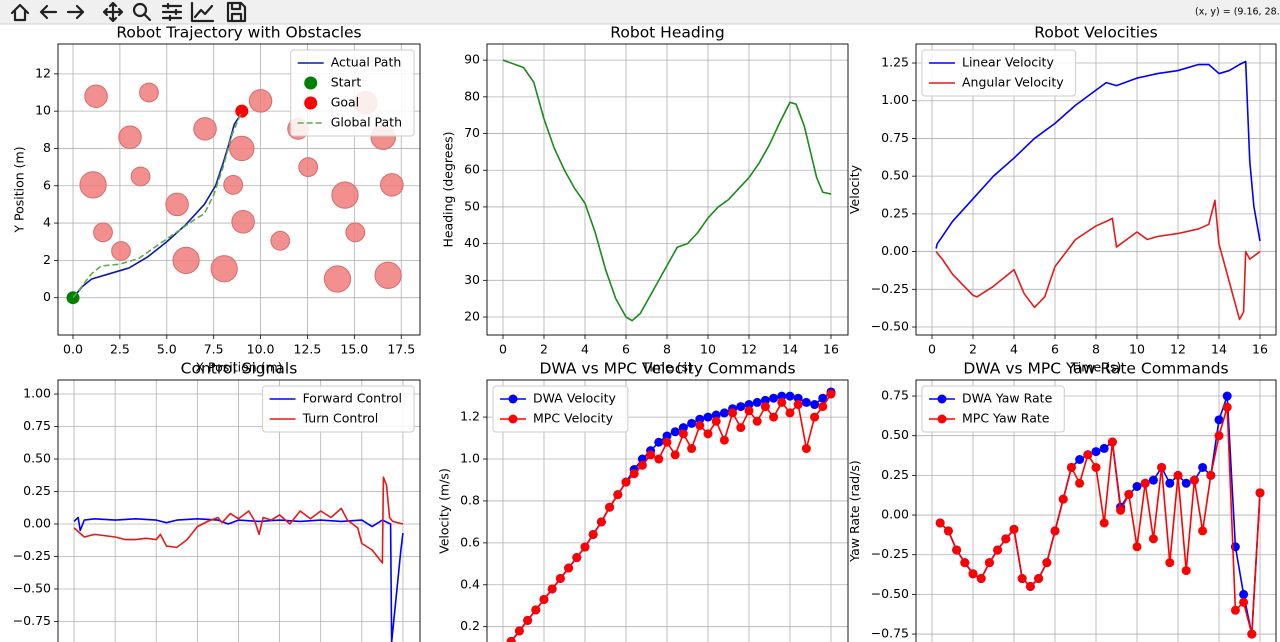 The width and height of the screenshot is (1280, 642). What do you see at coordinates (1006, 418) in the screenshot?
I see `legend-label: MPC Yaw Rate` at bounding box center [1006, 418].